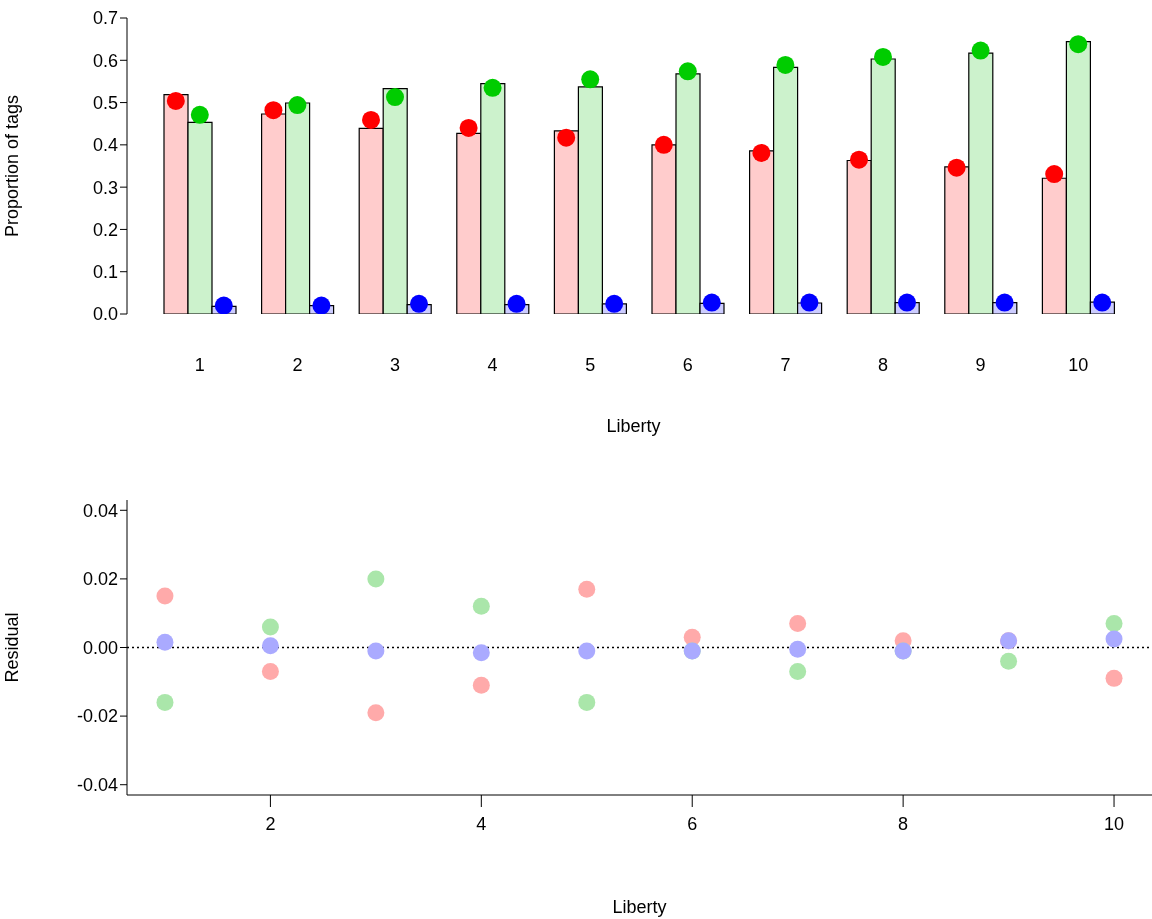 The image size is (1152, 919). What do you see at coordinates (12, 647) in the screenshot?
I see `y-axis-title: Residual` at bounding box center [12, 647].